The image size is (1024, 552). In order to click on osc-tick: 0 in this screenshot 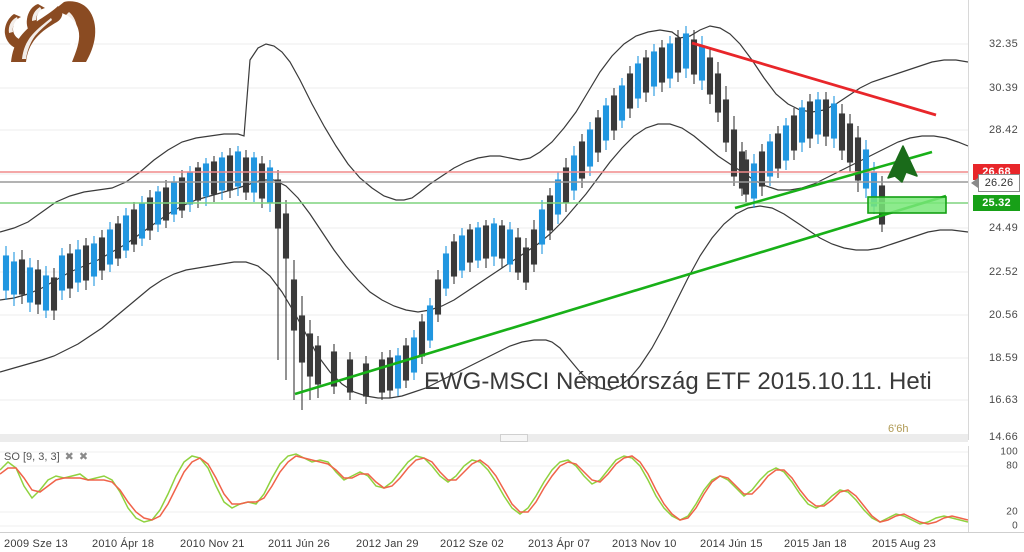, I will do `click(1015, 526)`.